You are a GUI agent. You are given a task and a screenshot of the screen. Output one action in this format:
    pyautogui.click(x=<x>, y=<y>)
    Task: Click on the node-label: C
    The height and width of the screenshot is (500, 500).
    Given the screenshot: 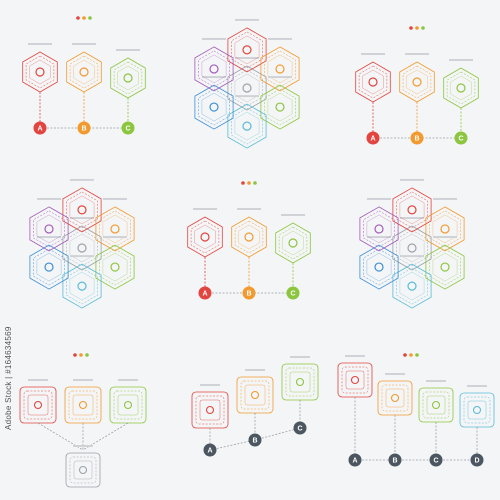 What is the action you would take?
    pyautogui.click(x=460, y=138)
    